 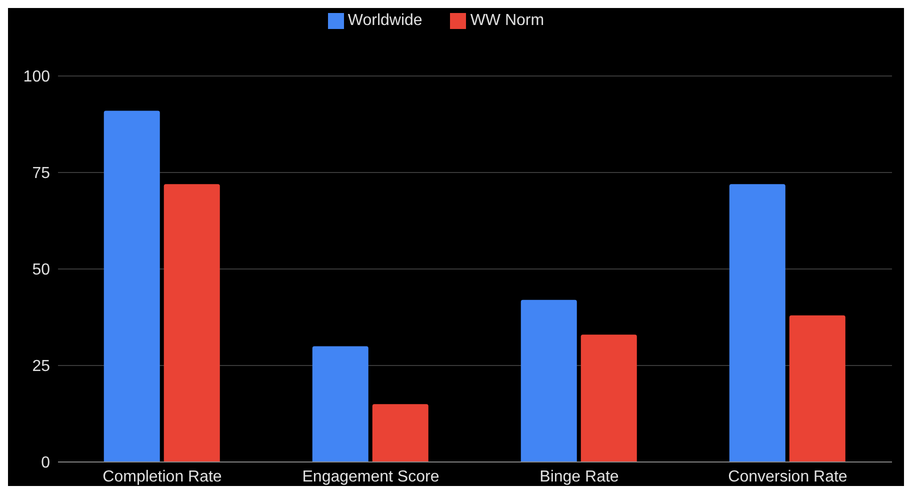 What do you see at coordinates (162, 477) in the screenshot?
I see `x-tick-label: Completion Rate` at bounding box center [162, 477].